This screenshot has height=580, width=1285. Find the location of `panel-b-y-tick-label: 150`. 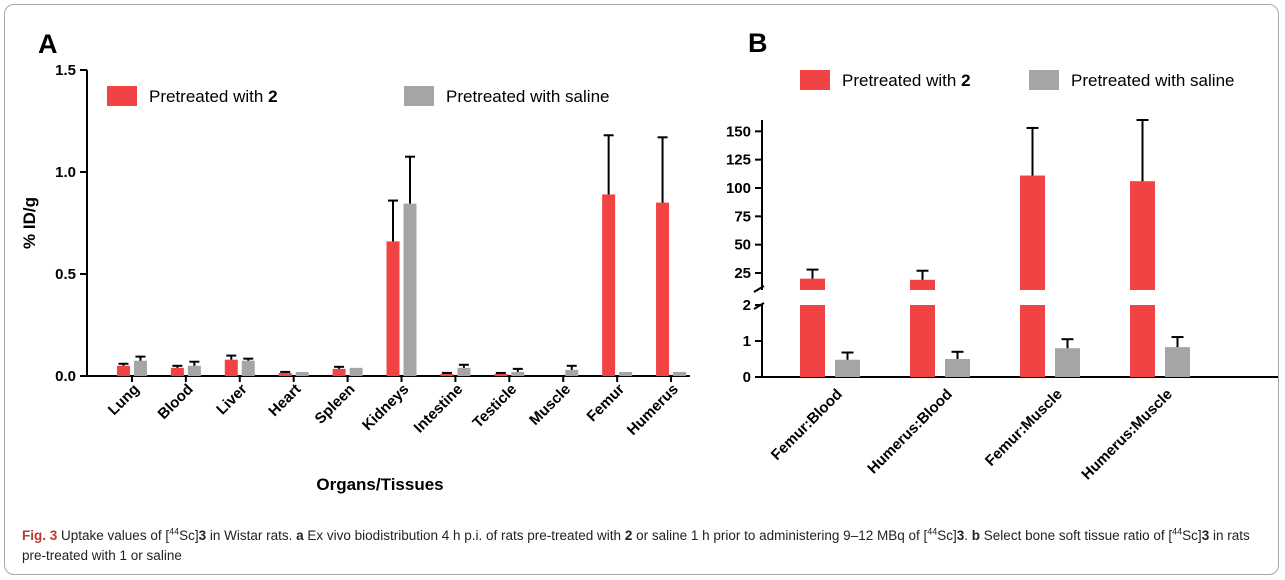

panel-b-y-tick-label: 150 is located at coordinates (738, 131).